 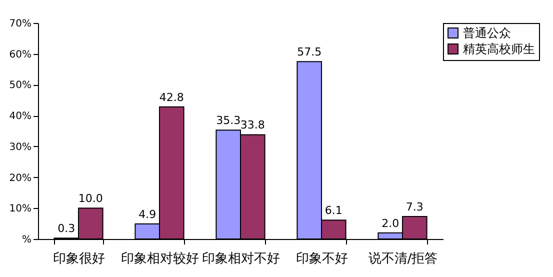 What do you see at coordinates (252, 125) in the screenshot?
I see `data-label: 33.8` at bounding box center [252, 125].